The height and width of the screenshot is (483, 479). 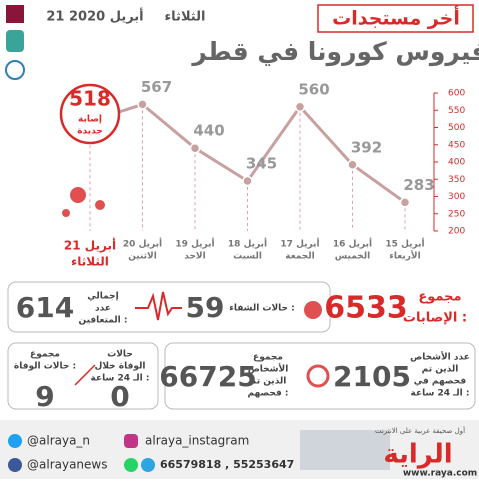 What do you see at coordinates (440, 382) in the screenshot?
I see `stat-label: فحصهم في` at bounding box center [440, 382].